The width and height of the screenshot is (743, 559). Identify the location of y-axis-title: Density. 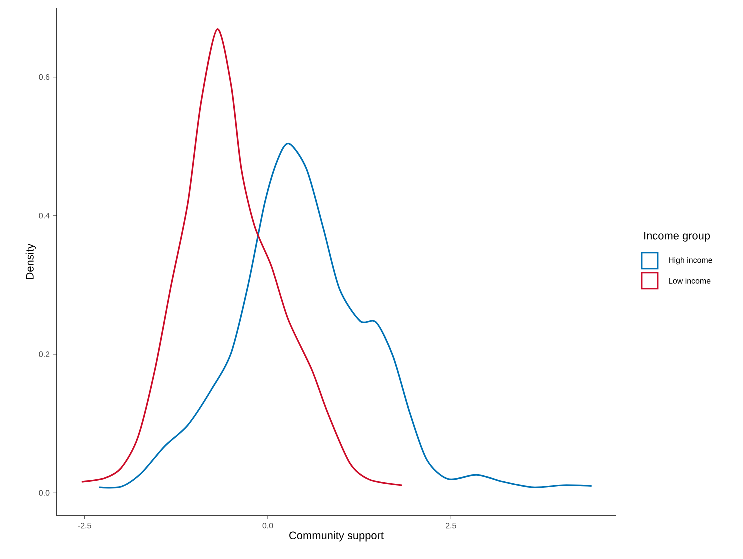
(31, 262).